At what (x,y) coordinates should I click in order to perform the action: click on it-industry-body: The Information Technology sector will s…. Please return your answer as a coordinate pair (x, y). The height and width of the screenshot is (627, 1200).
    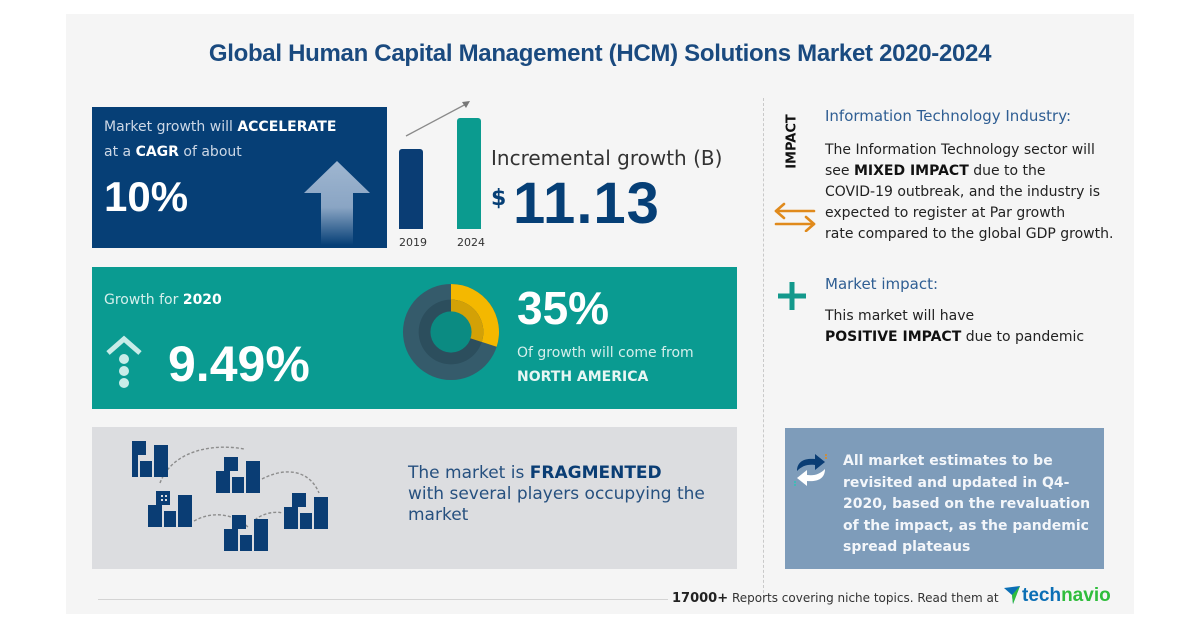
    Looking at the image, I should click on (969, 192).